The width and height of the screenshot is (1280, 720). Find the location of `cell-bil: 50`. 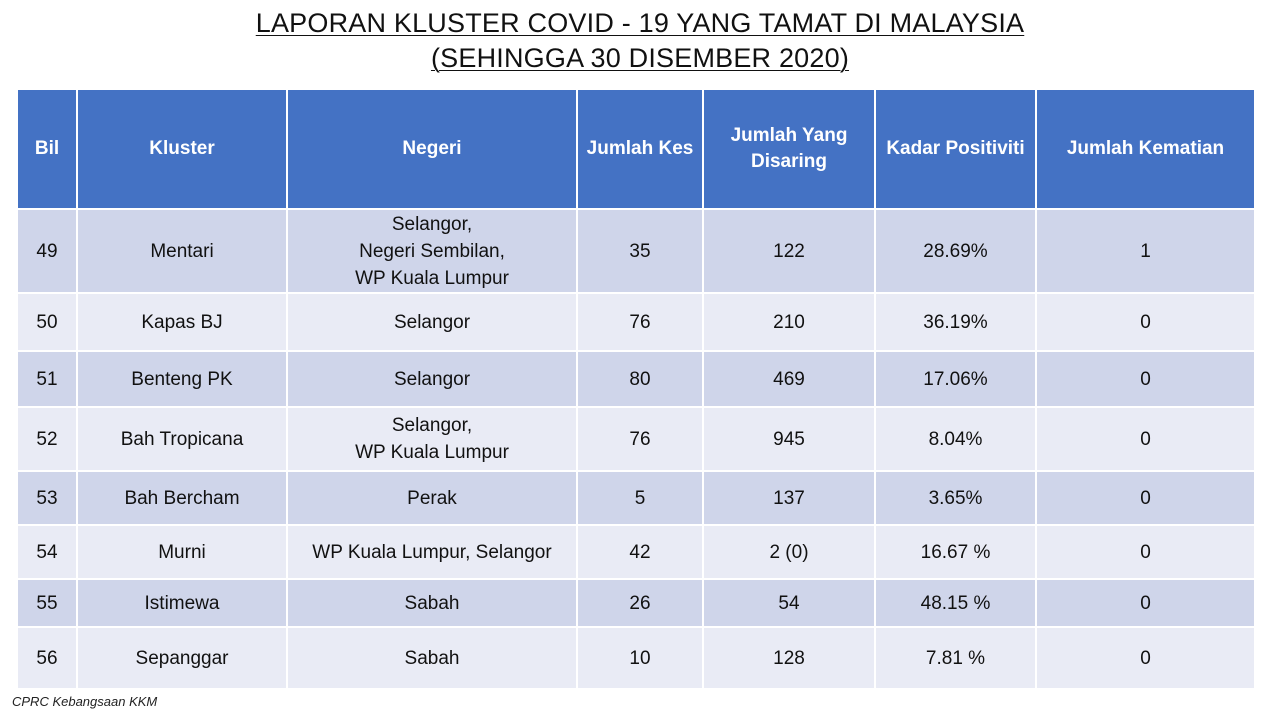

cell-bil: 50 is located at coordinates (47, 322).